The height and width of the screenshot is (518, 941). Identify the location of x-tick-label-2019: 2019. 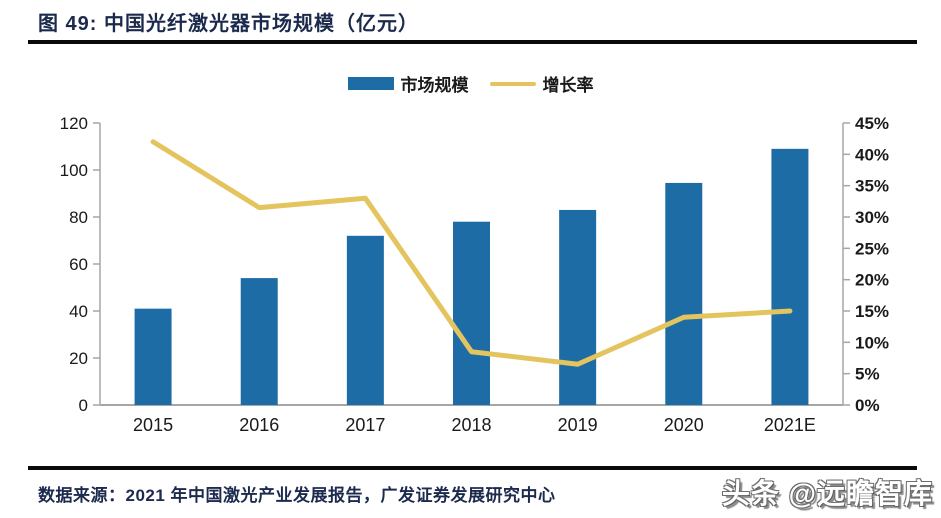
(578, 425).